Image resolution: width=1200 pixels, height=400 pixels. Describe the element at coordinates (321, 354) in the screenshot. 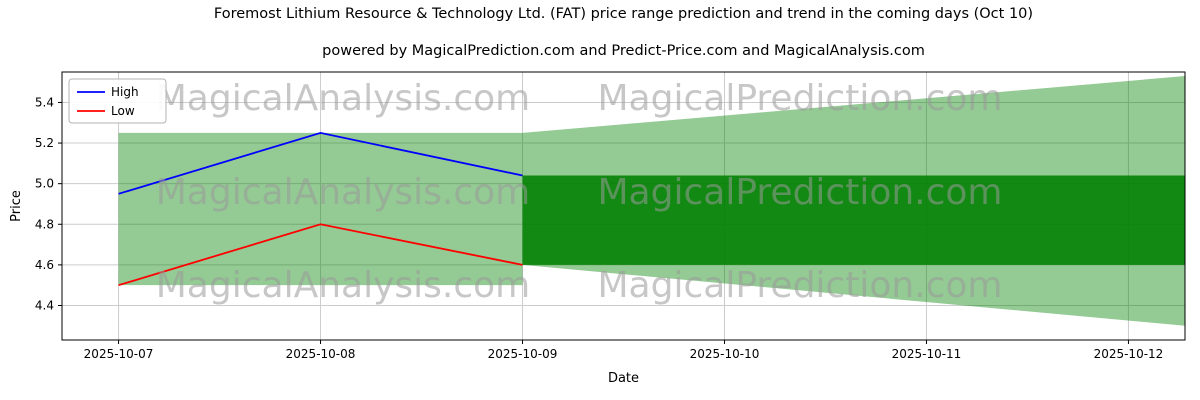

I see `x-tick-label: 2025-10-08` at that location.